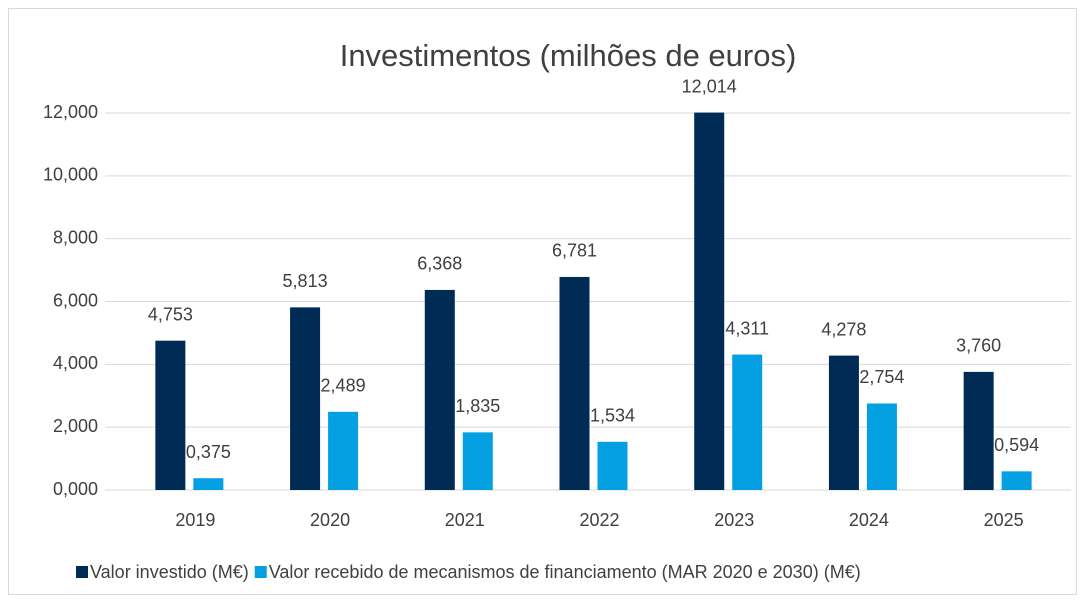  What do you see at coordinates (439, 264) in the screenshot?
I see `data-label: 6,368` at bounding box center [439, 264].